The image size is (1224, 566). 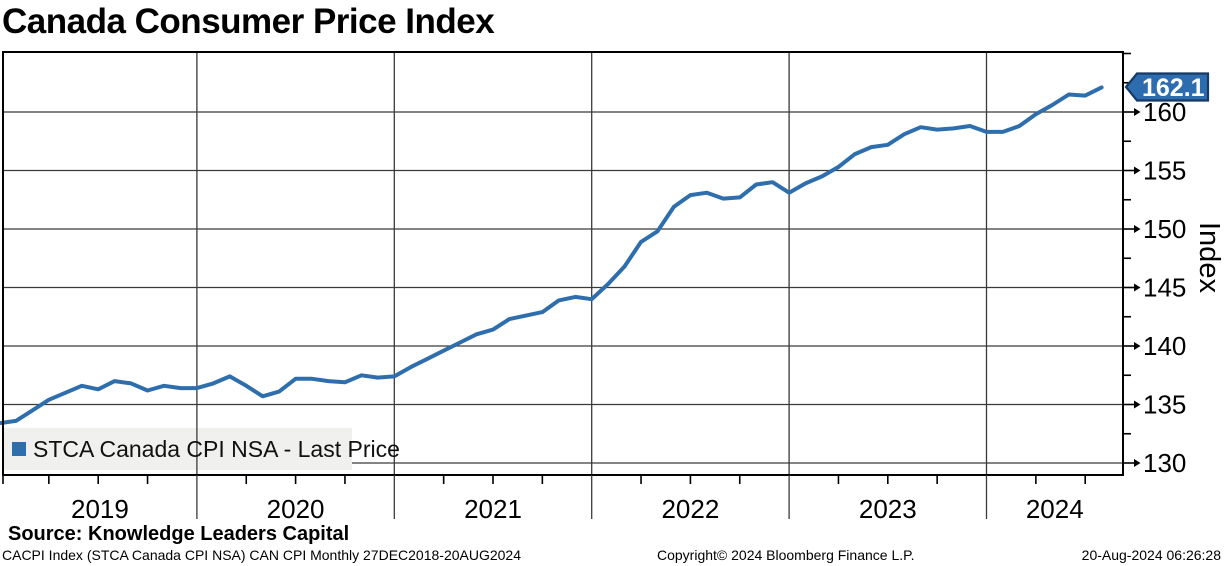 I want to click on footer-copyright: Copyright© 2024 Bloomberg Finance L.P., so click(x=786, y=555).